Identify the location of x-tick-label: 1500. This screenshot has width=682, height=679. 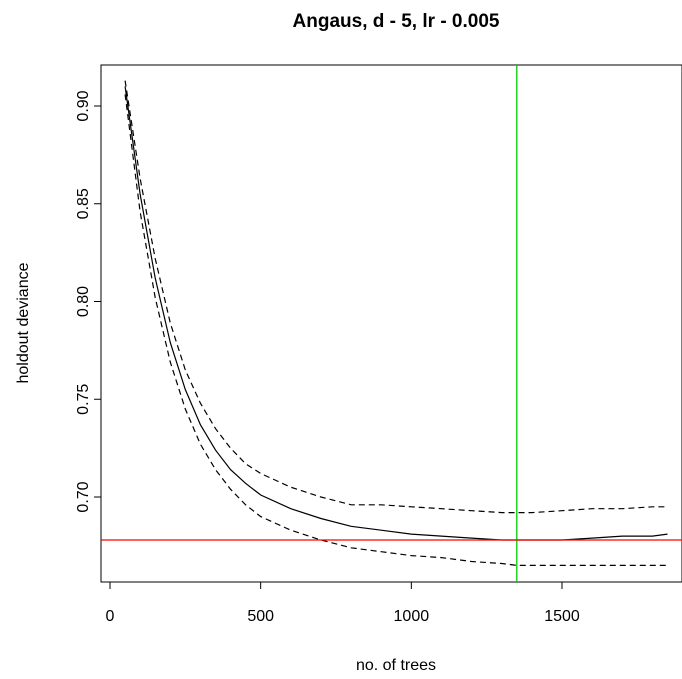
(562, 616).